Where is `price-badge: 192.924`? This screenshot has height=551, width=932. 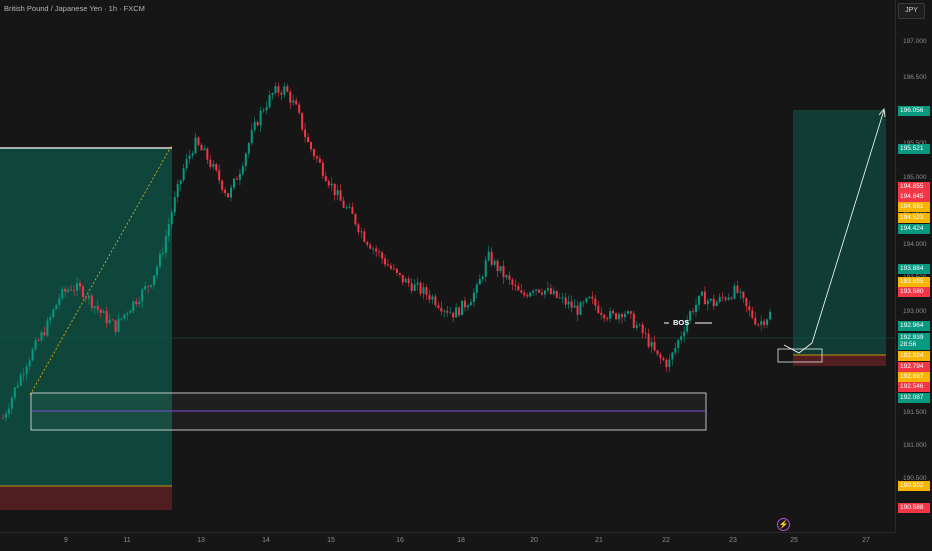
price-badge: 192.924 is located at coordinates (914, 356).